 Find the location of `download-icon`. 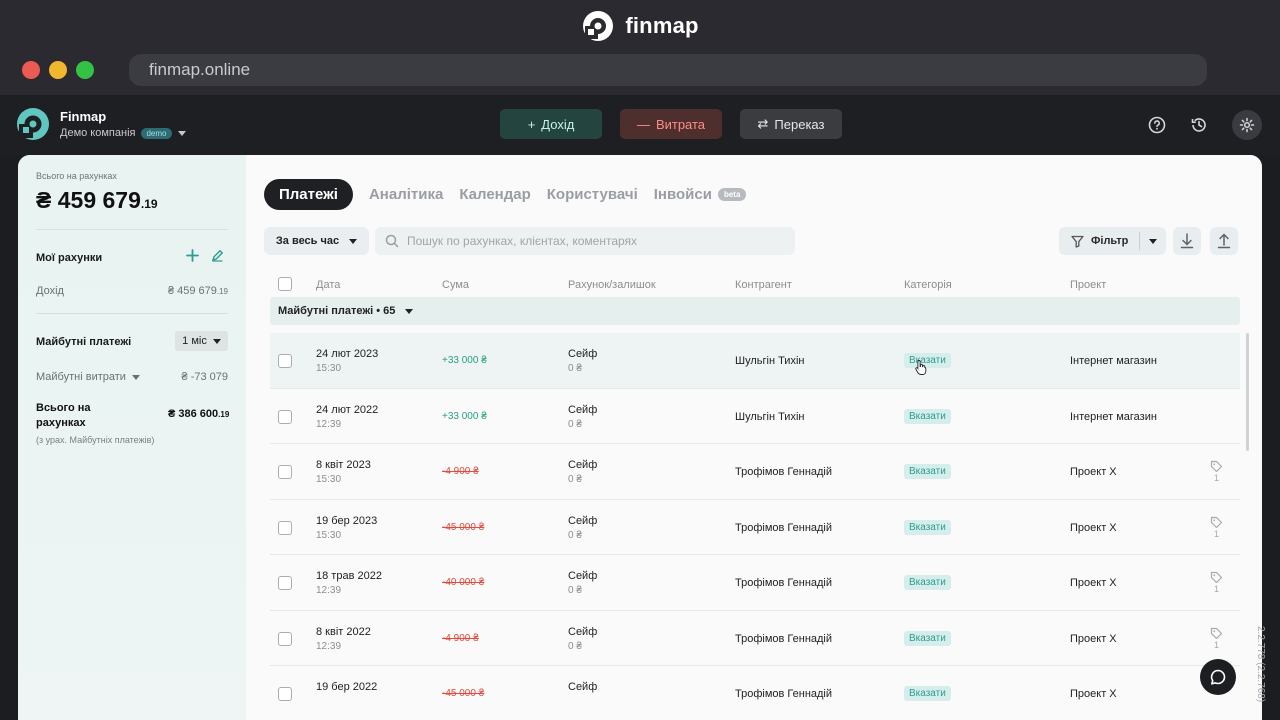

download-icon is located at coordinates (1187, 241).